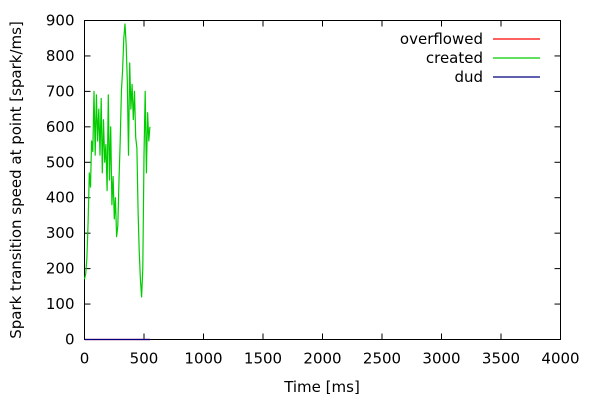 This screenshot has height=400, width=600. What do you see at coordinates (60, 269) in the screenshot?
I see `y-tick-label: 200` at bounding box center [60, 269].